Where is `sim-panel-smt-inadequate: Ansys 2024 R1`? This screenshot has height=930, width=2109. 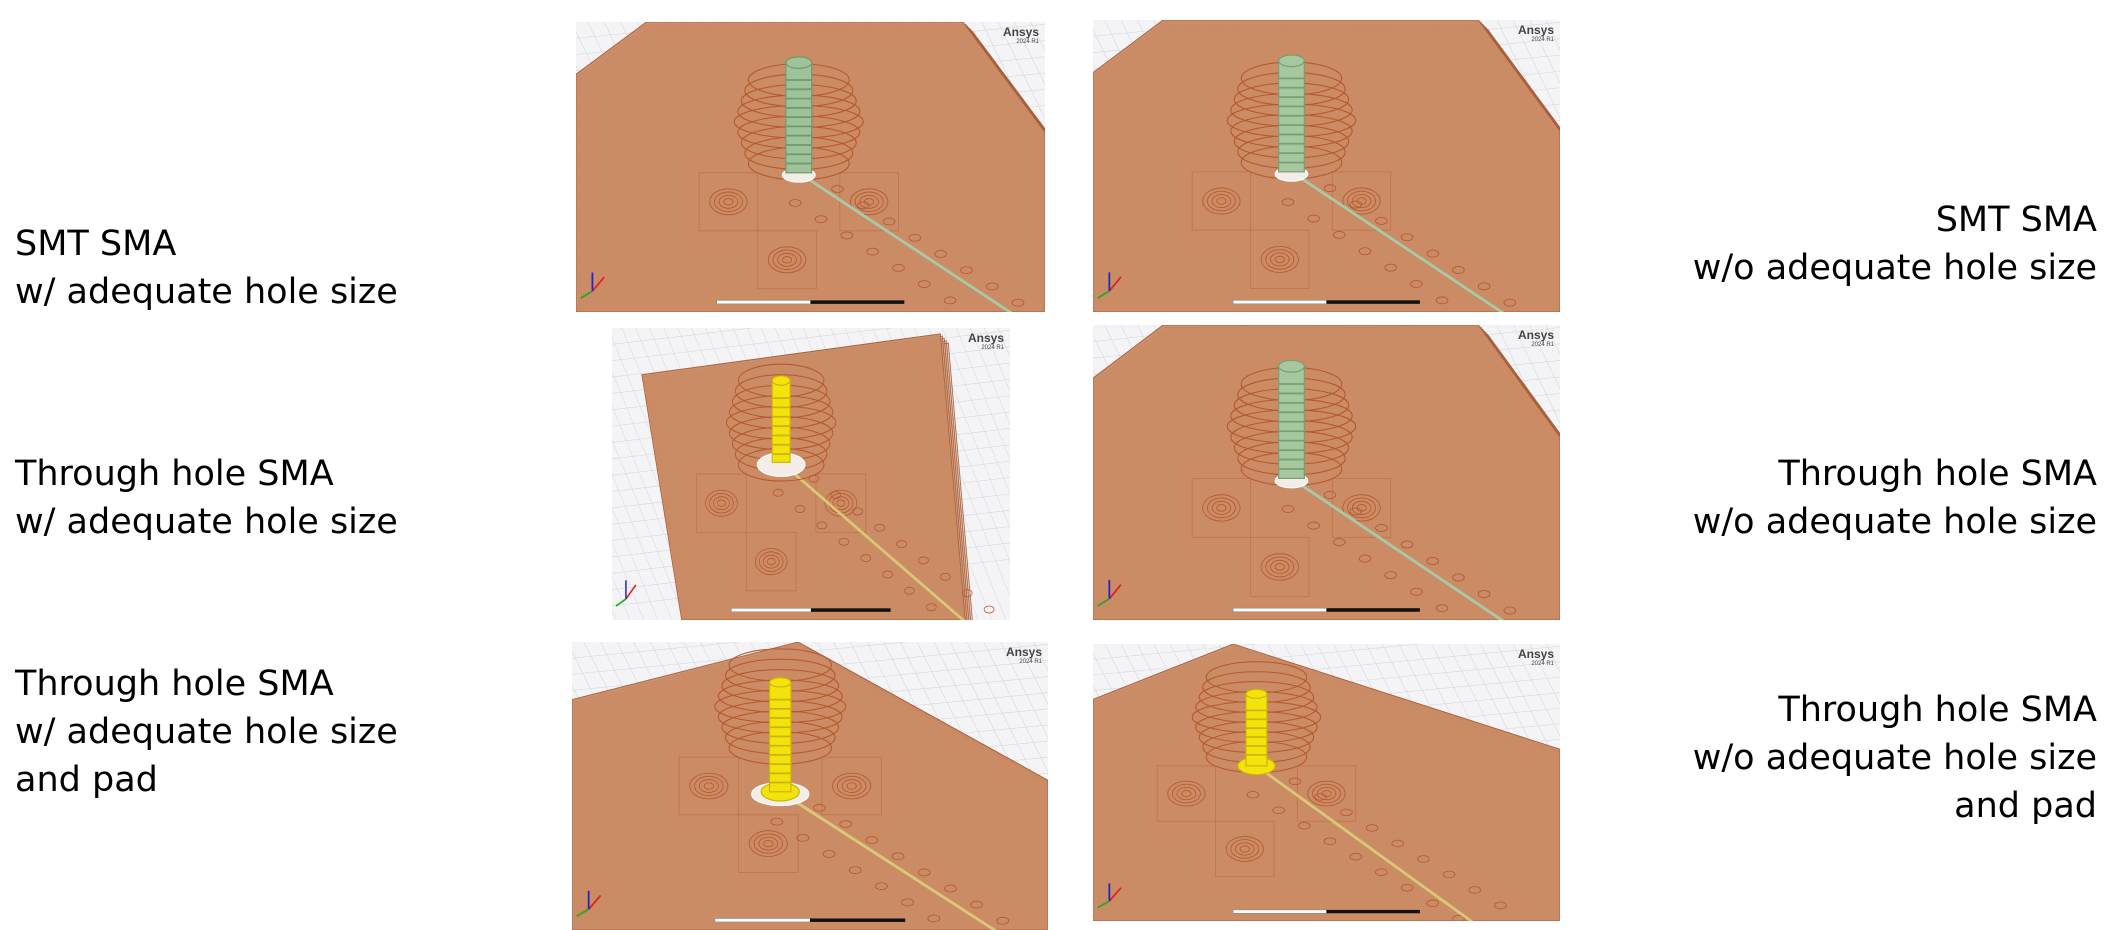
sim-panel-smt-inadequate: Ansys 2024 R1 is located at coordinates (1326, 166).